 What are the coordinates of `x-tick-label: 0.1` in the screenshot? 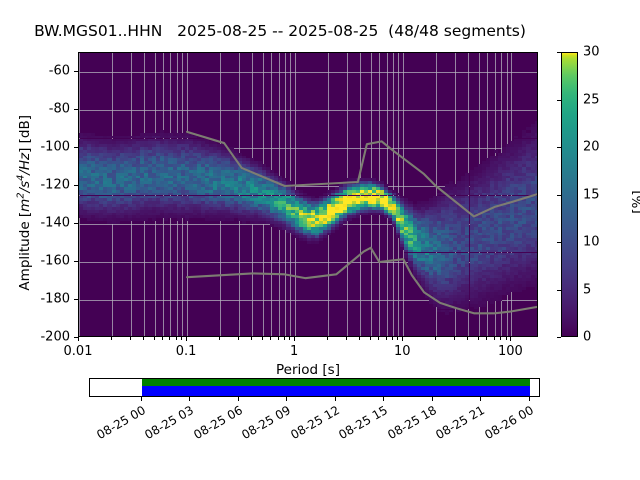 It's located at (186, 351).